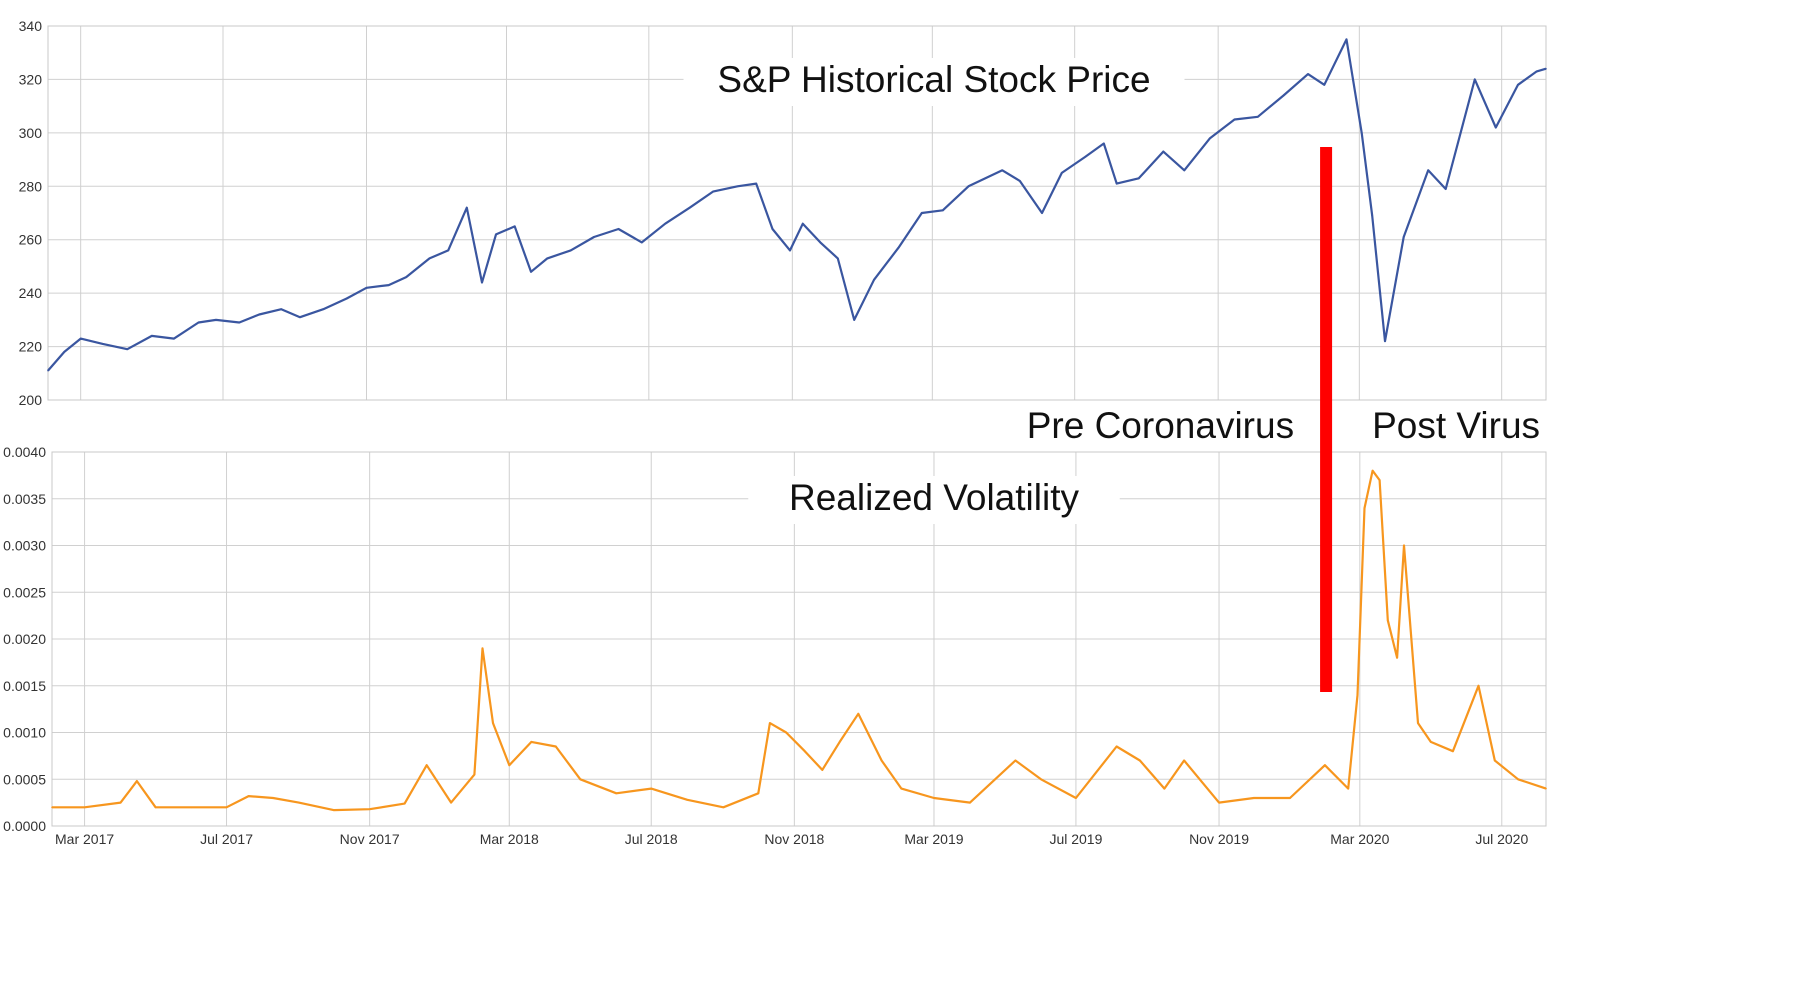  I want to click on stock-price-title: S&P Historical Stock Price, so click(933, 79).